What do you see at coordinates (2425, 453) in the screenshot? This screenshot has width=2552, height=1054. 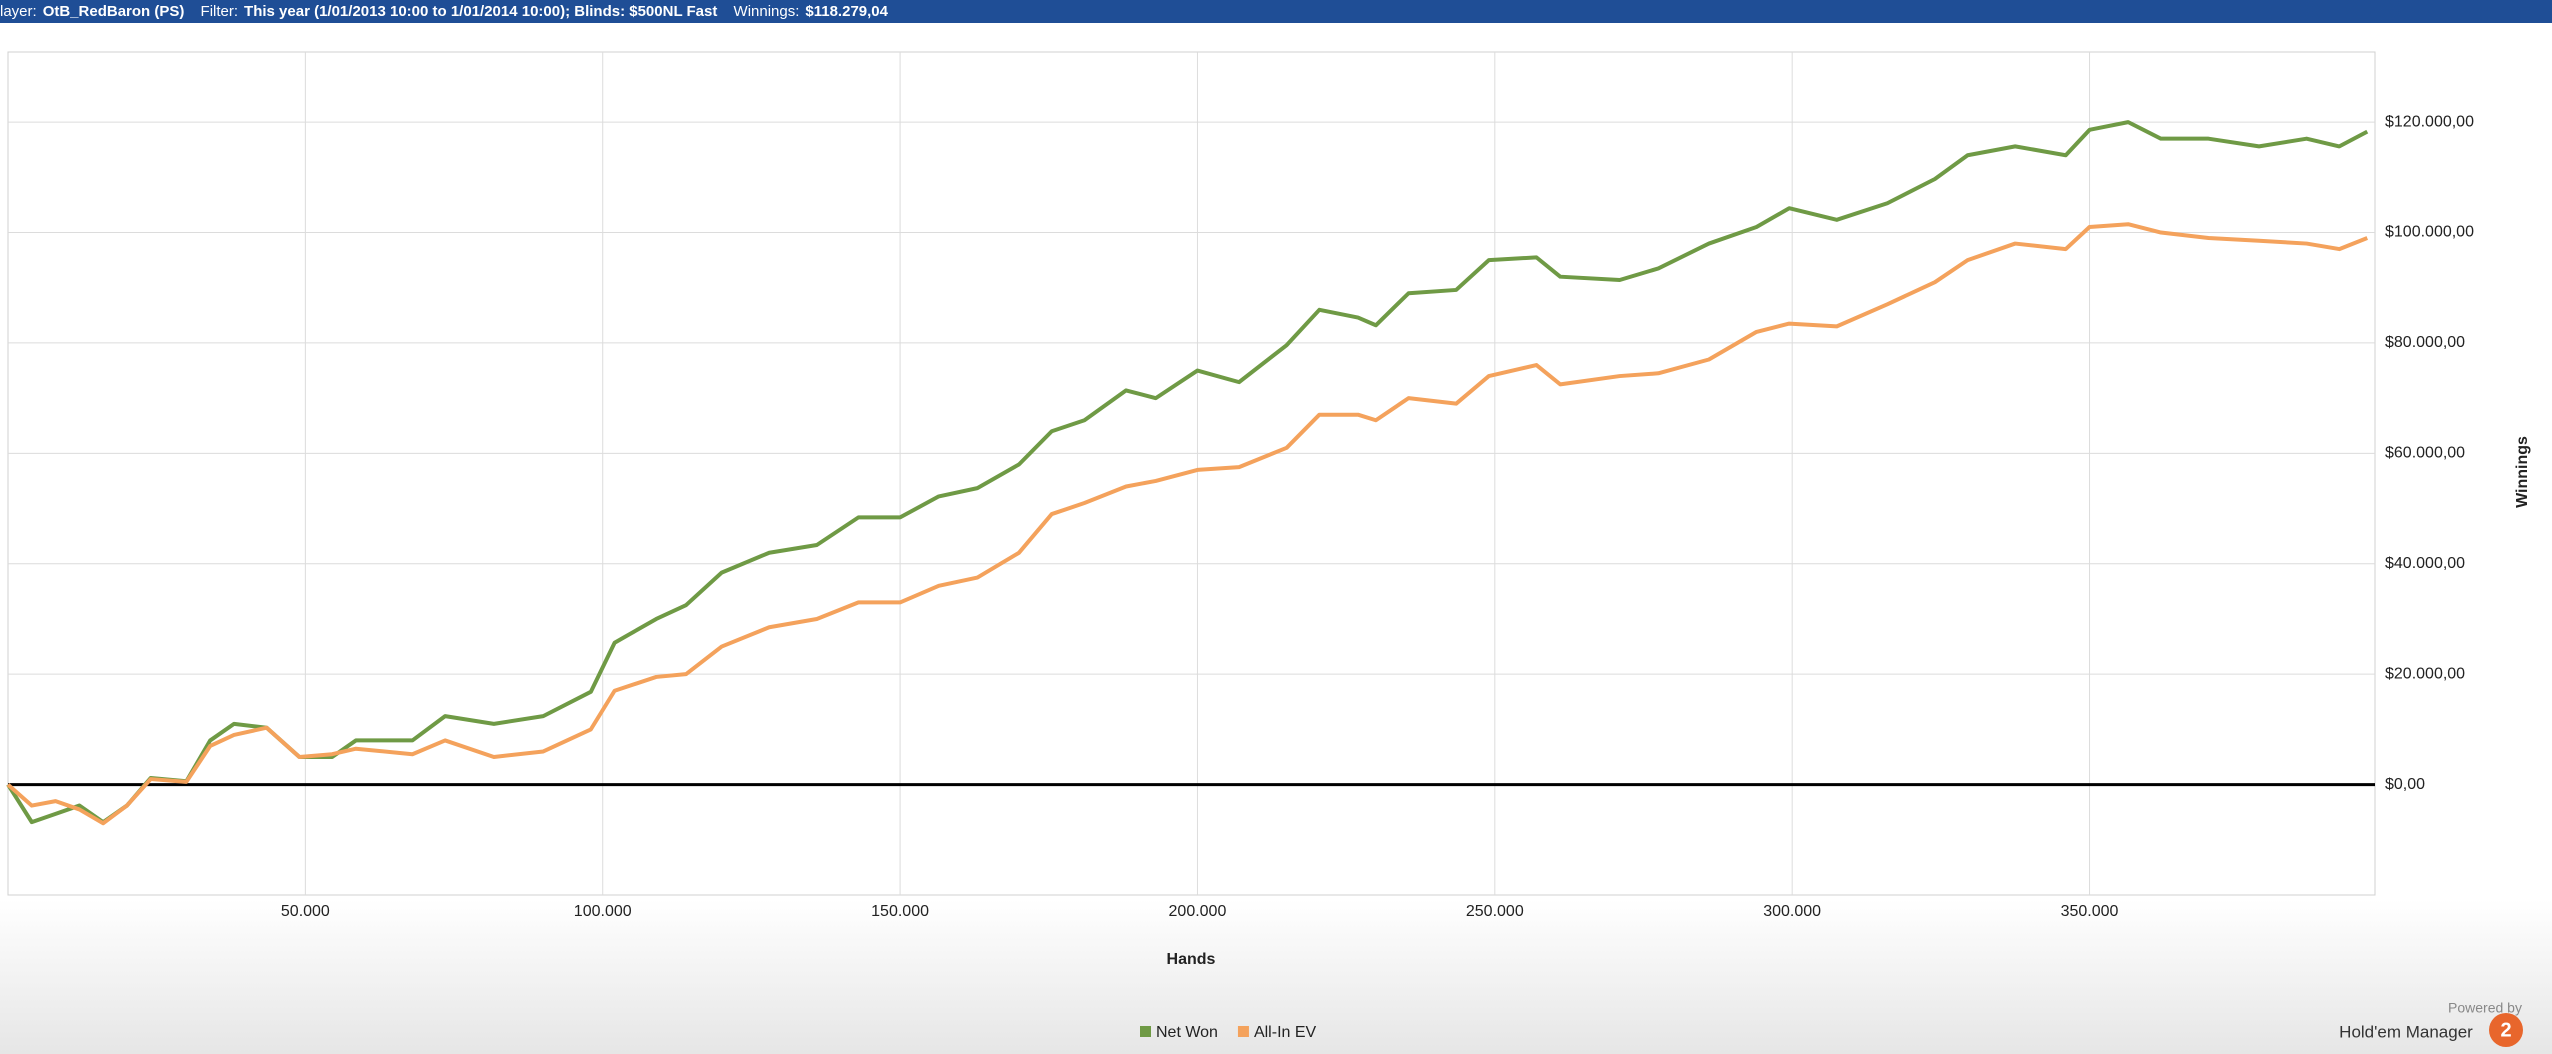 I see `y-tick-label: $60.000,00` at bounding box center [2425, 453].